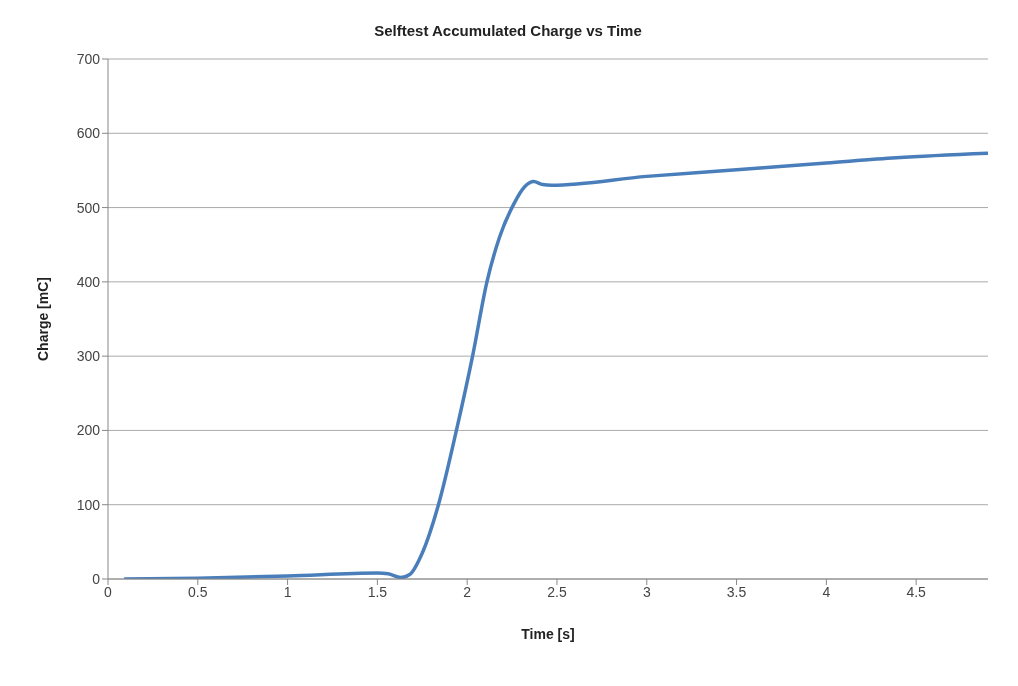 This screenshot has width=1018, height=686. I want to click on x-tick-label: 1.5, so click(377, 591).